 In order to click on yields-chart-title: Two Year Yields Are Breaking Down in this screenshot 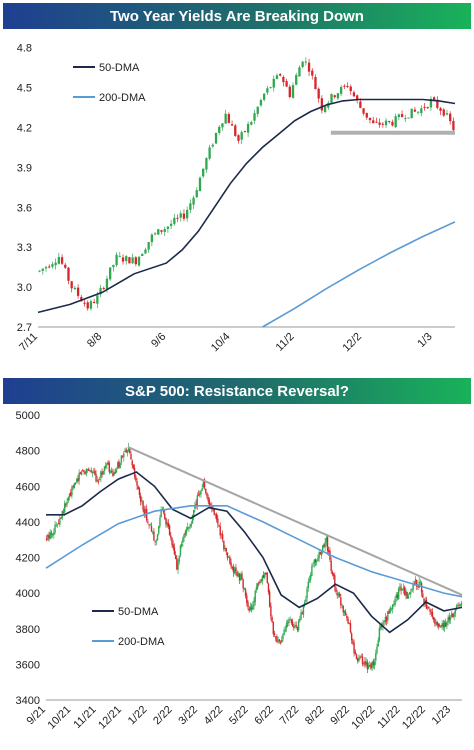, I will do `click(237, 16)`.